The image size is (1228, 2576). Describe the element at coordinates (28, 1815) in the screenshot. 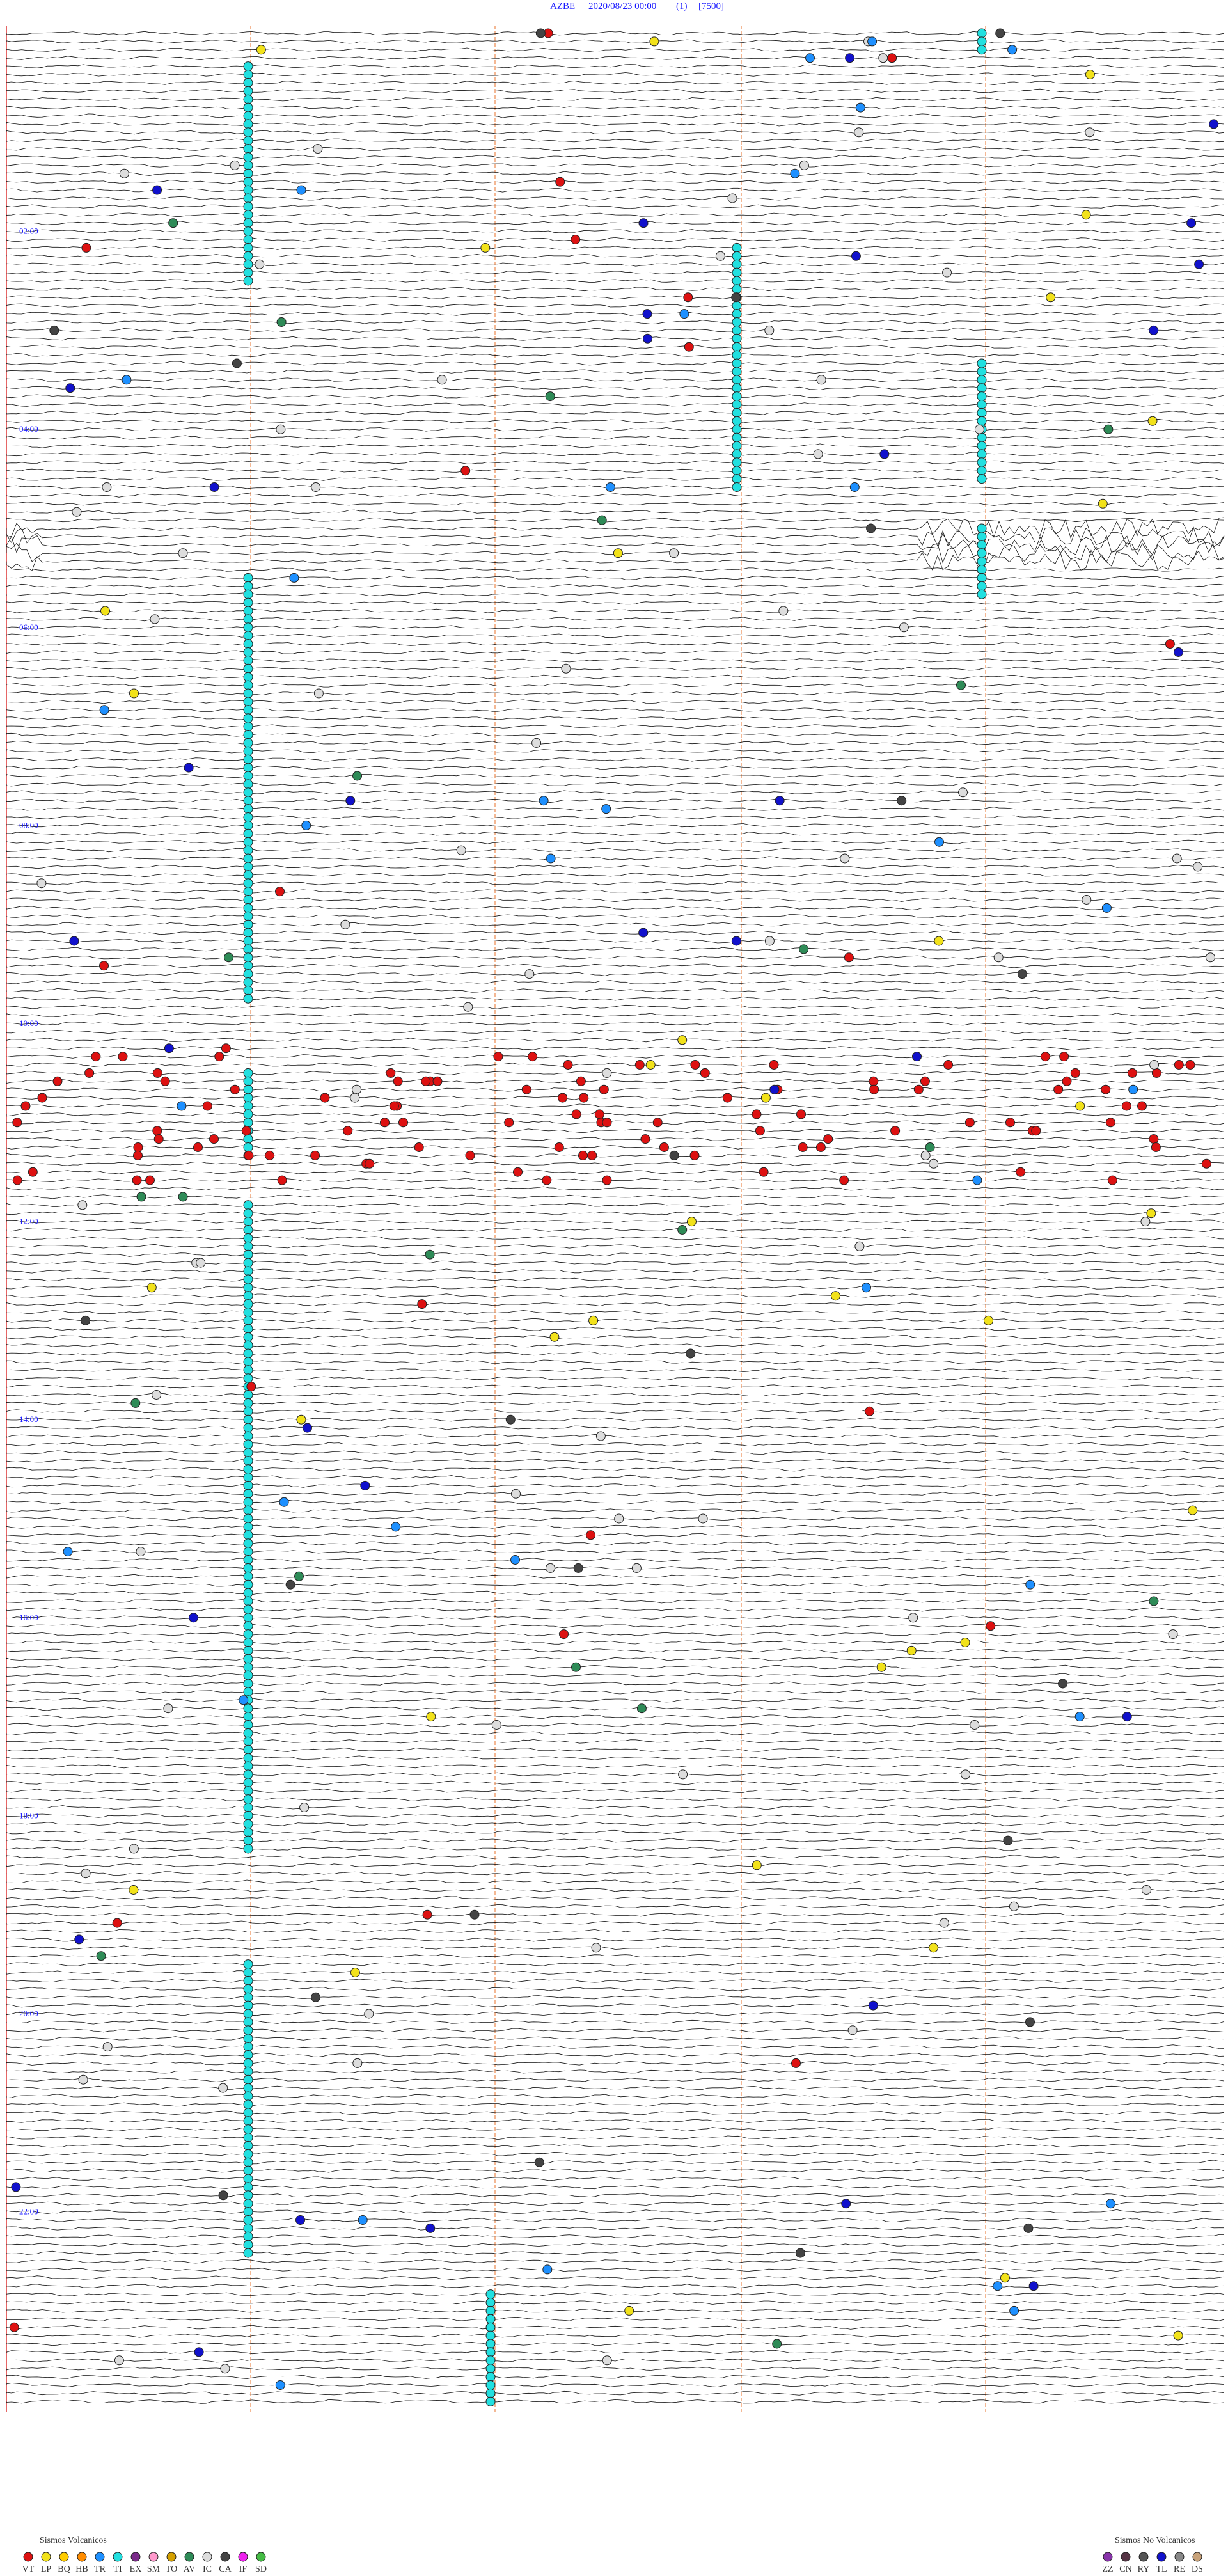

I see `hour-label: 18:00` at that location.